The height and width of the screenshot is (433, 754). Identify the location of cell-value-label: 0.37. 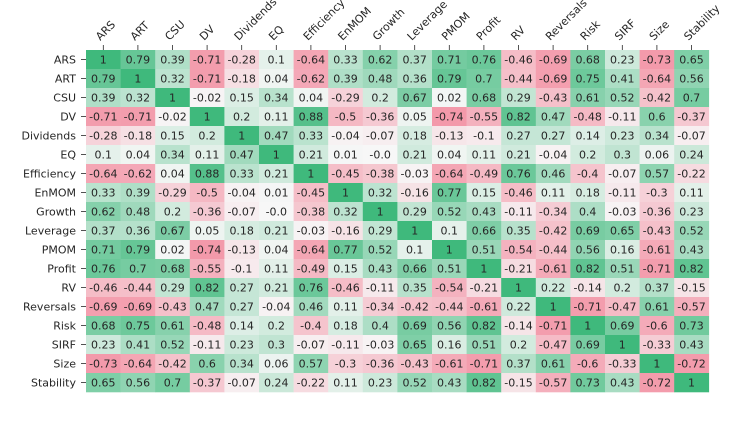
(414, 60).